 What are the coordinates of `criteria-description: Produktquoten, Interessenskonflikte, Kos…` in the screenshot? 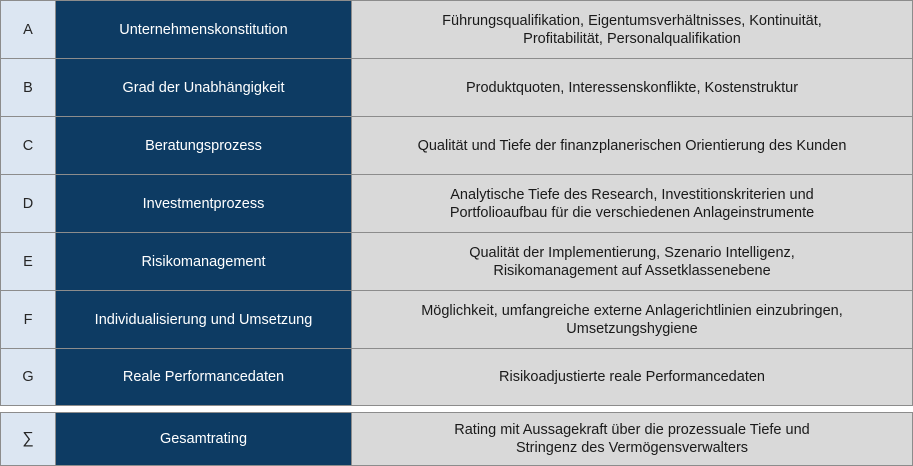 It's located at (632, 87).